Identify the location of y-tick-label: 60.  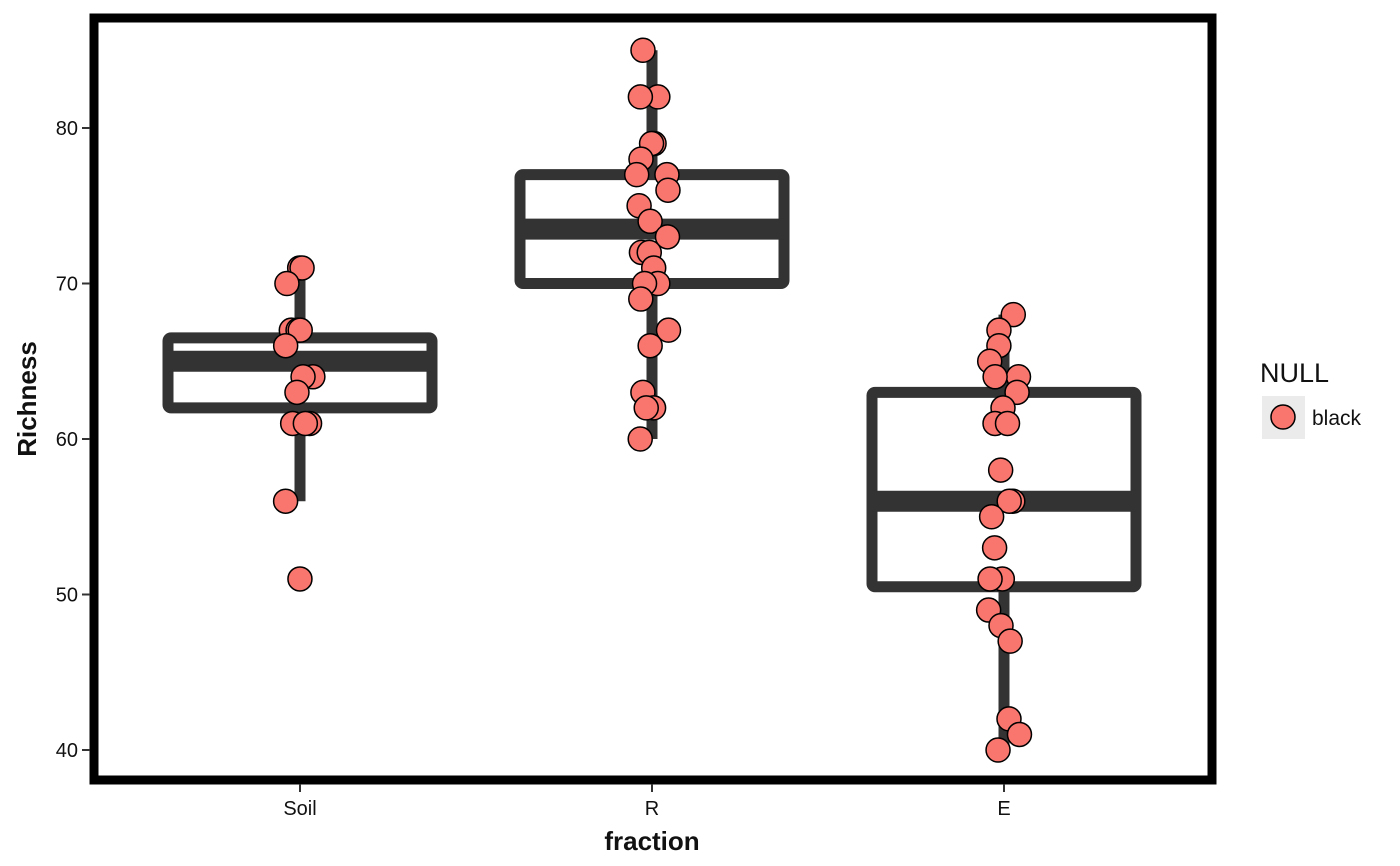
(67, 440).